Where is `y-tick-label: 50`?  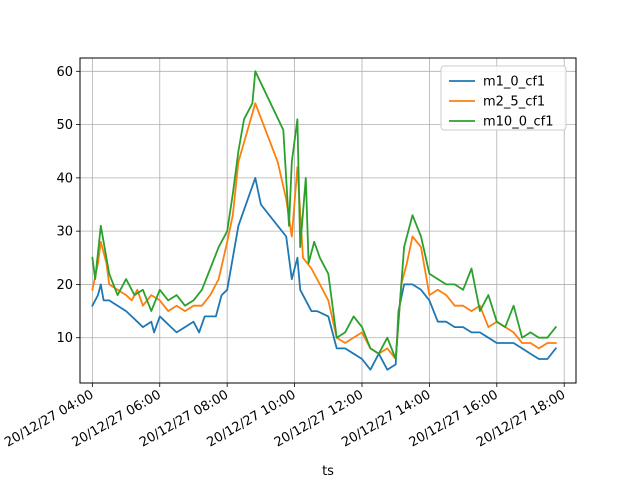 y-tick-label: 50 is located at coordinates (64, 125).